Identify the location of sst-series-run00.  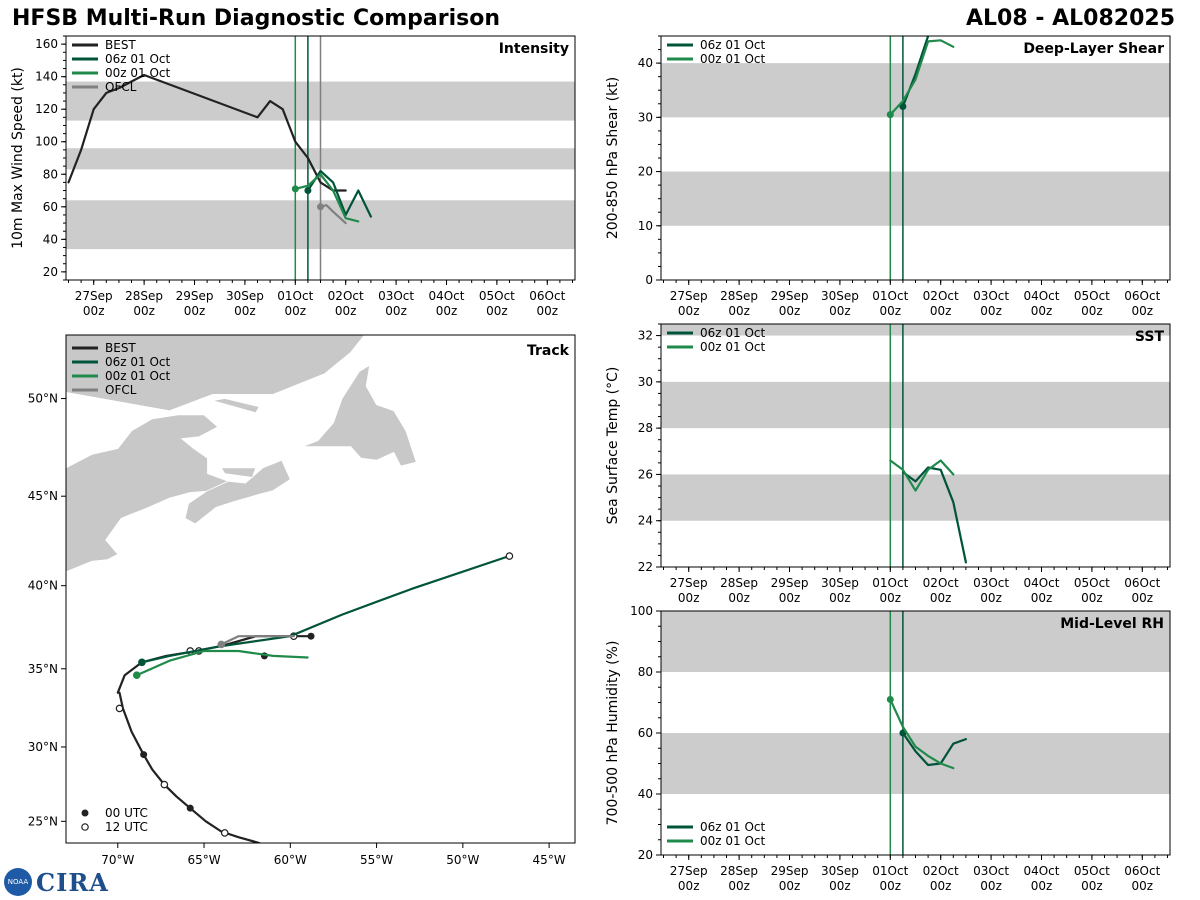
(922, 475).